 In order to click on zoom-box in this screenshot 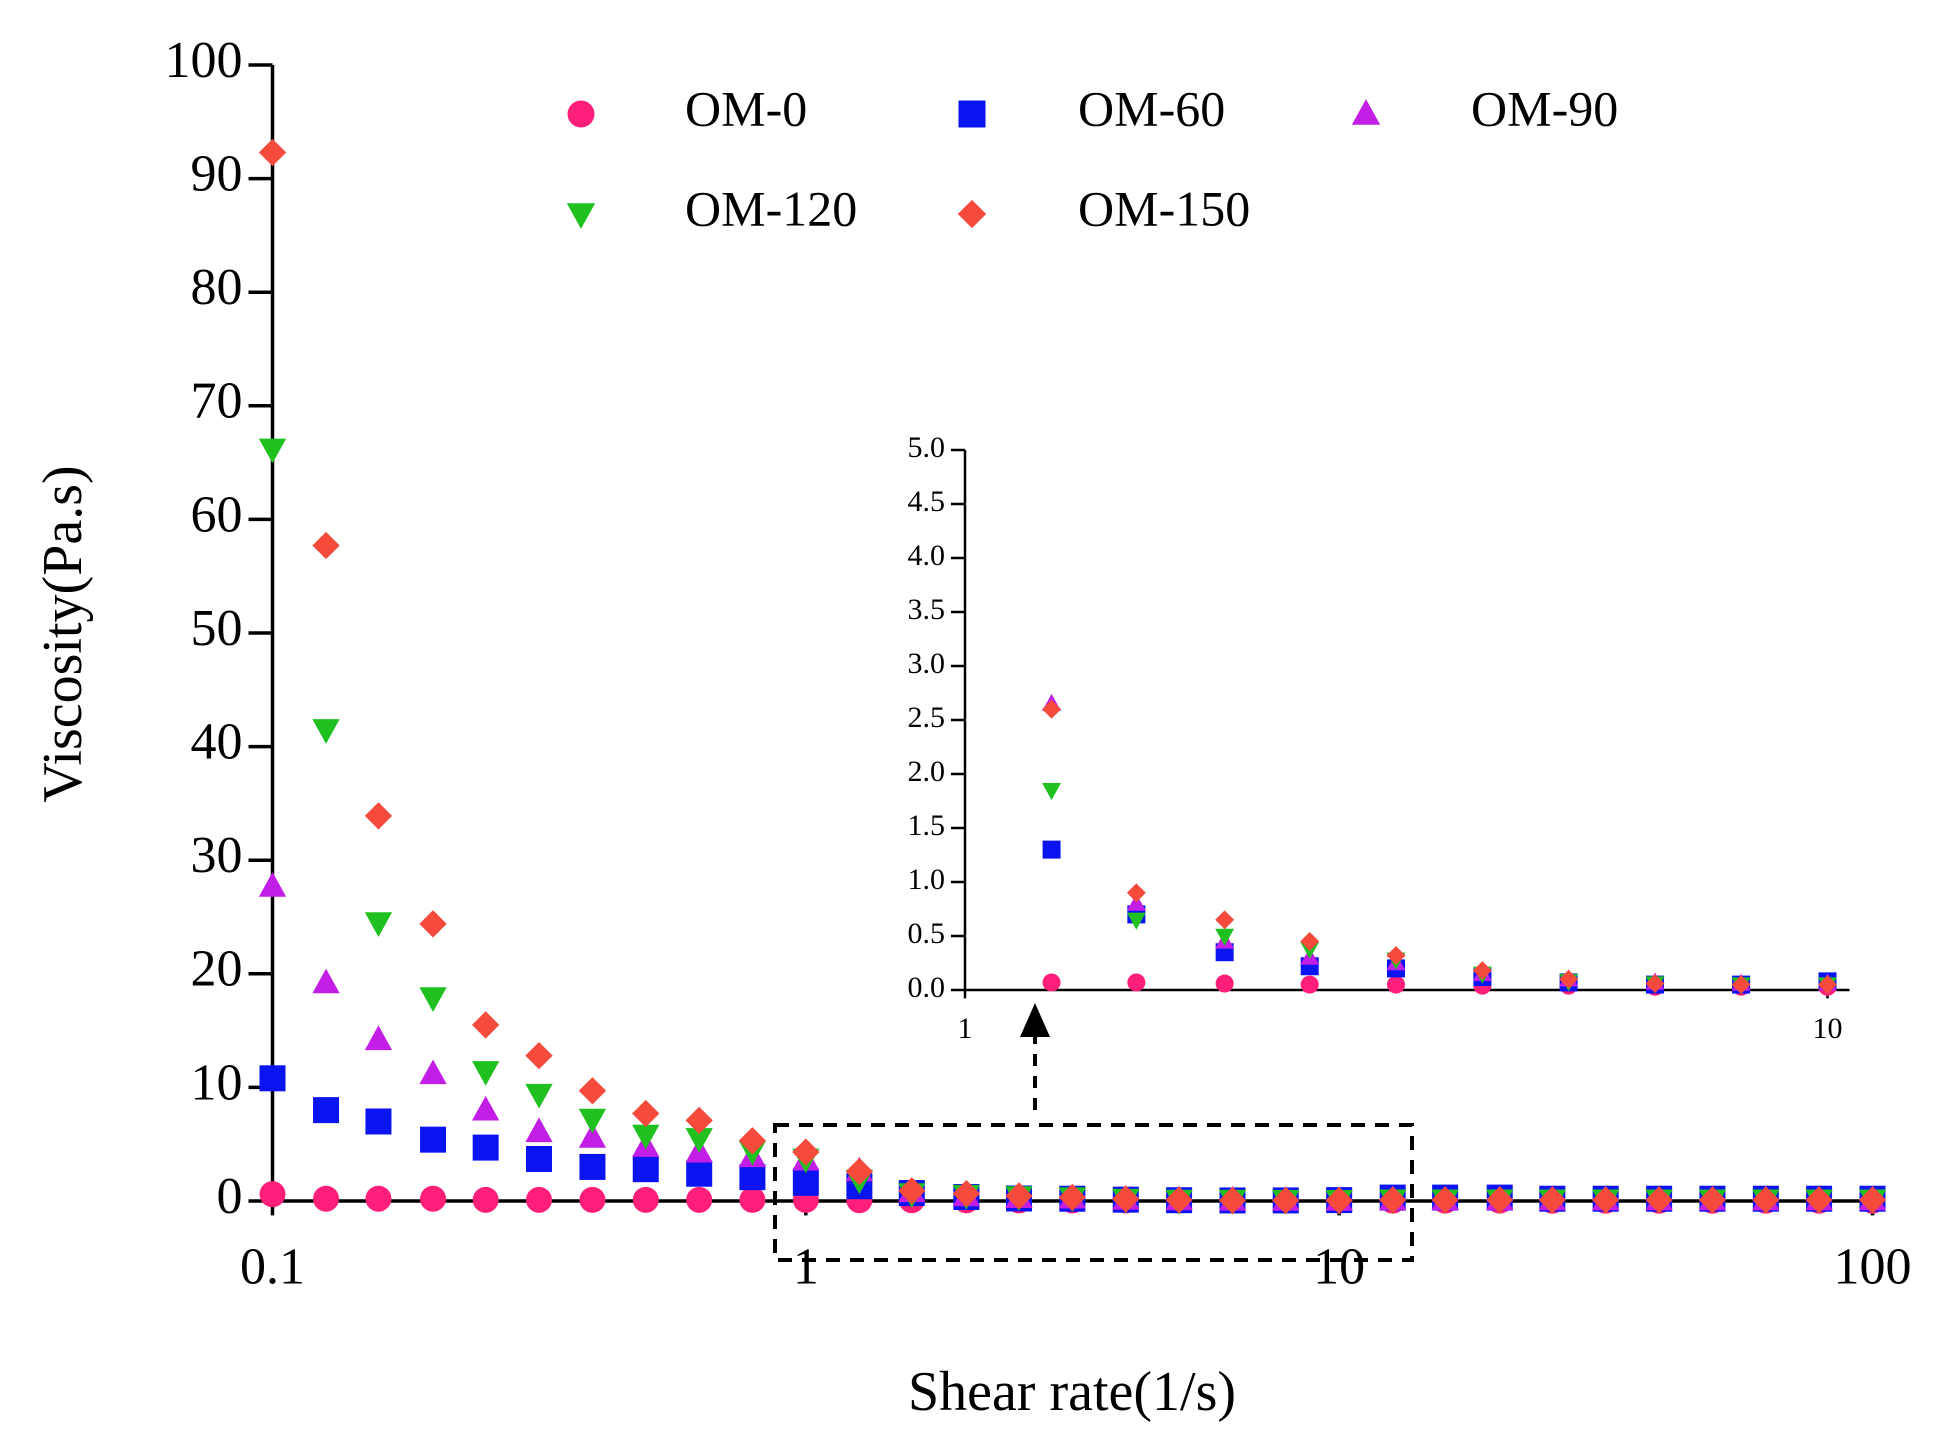, I will do `click(1093, 1192)`.